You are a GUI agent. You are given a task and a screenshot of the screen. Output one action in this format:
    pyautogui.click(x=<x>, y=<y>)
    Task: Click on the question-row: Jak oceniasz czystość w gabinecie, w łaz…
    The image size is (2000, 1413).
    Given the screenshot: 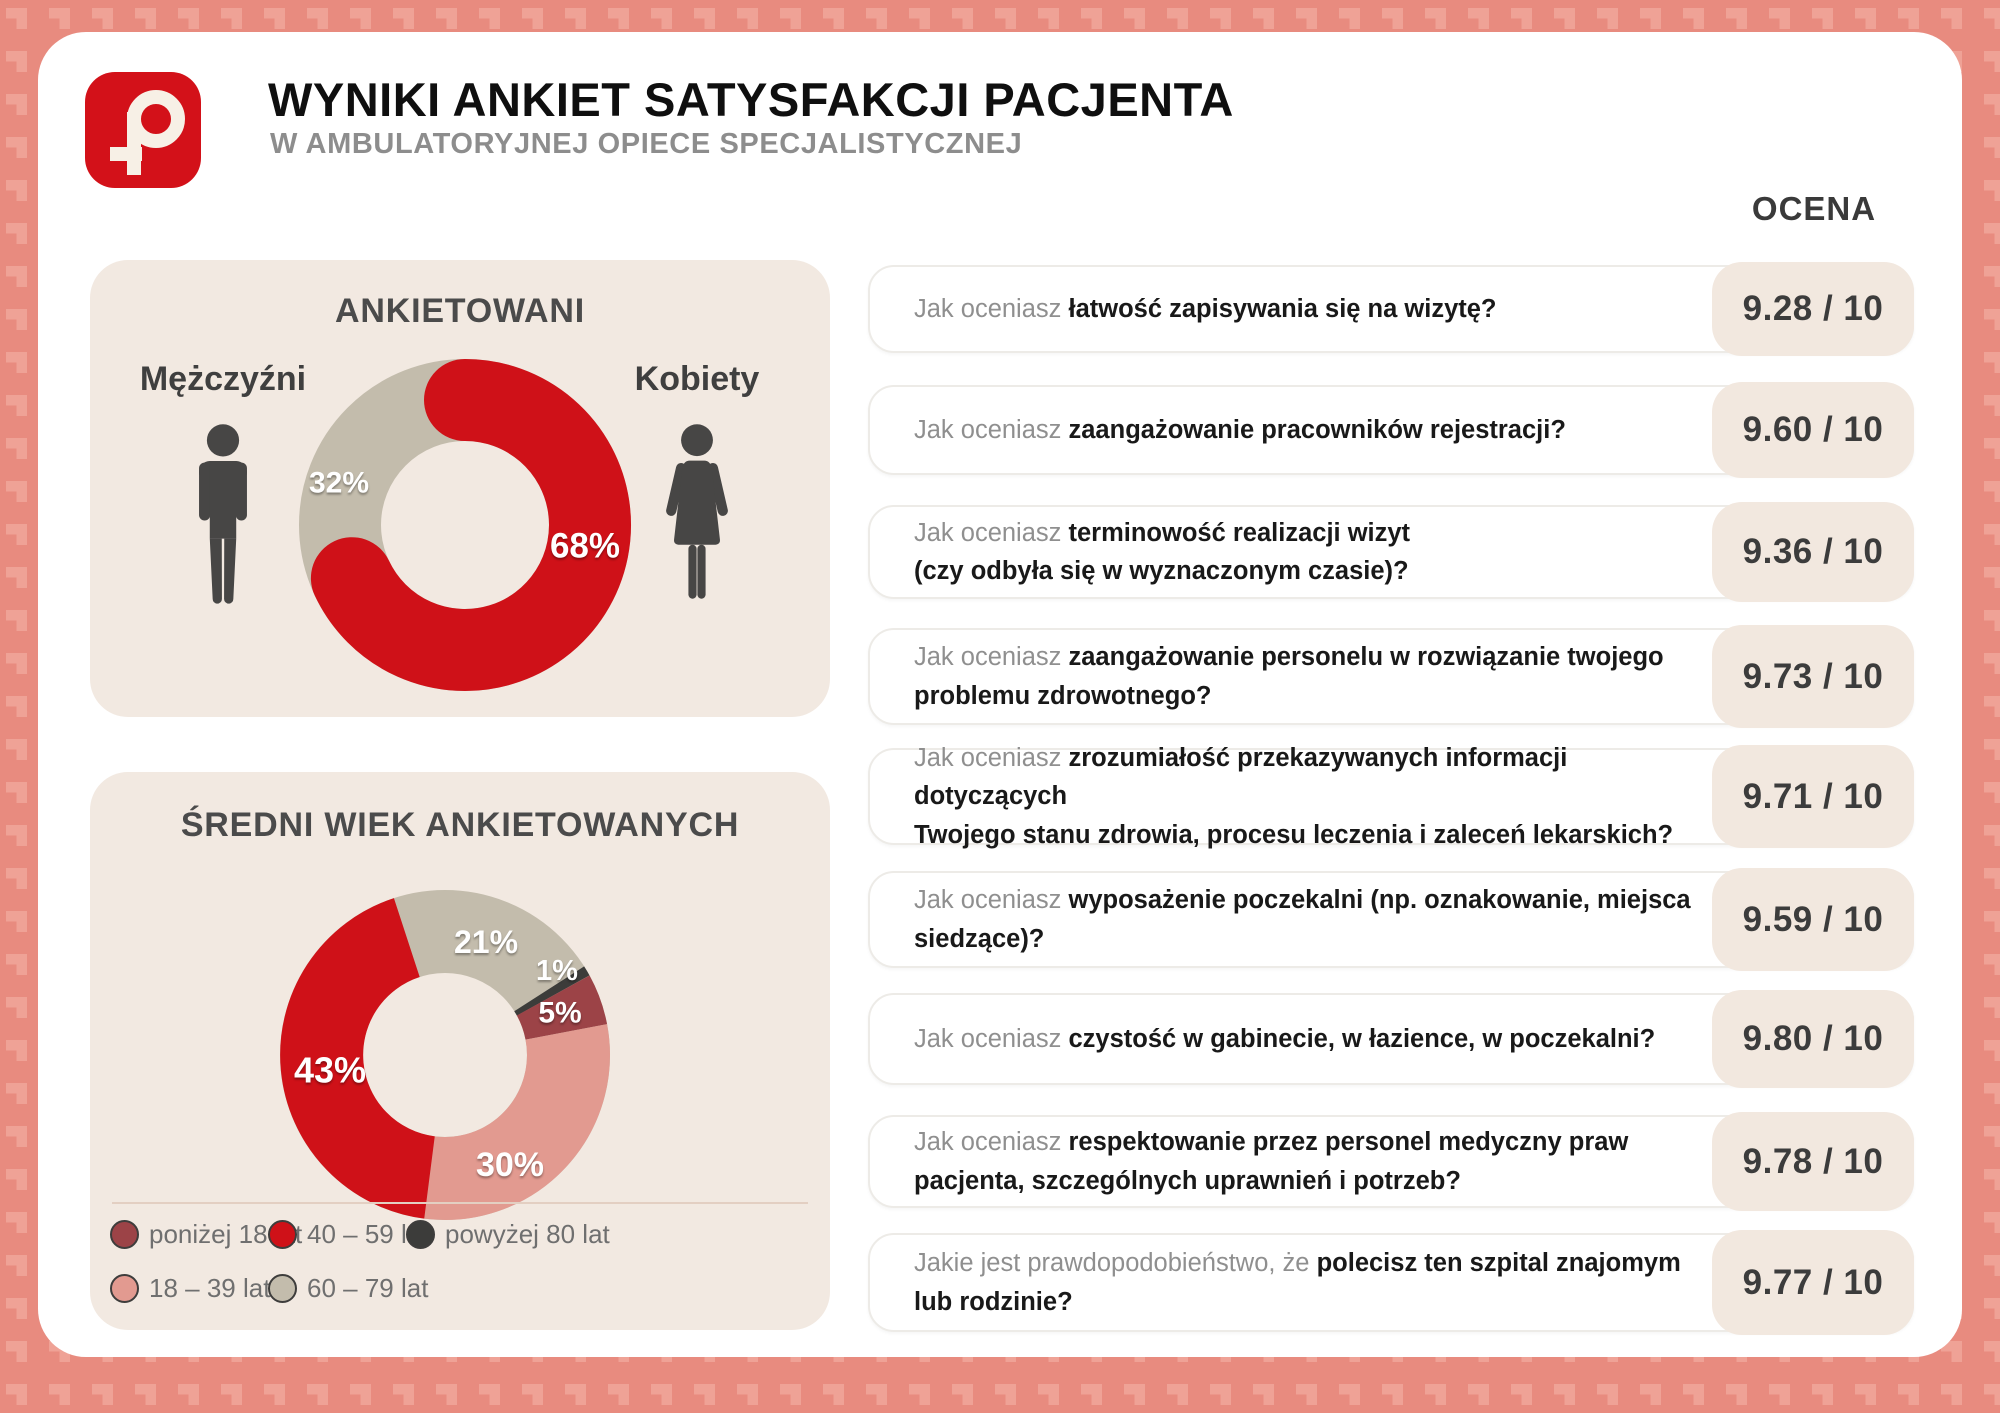 What is the action you would take?
    pyautogui.click(x=1391, y=1039)
    